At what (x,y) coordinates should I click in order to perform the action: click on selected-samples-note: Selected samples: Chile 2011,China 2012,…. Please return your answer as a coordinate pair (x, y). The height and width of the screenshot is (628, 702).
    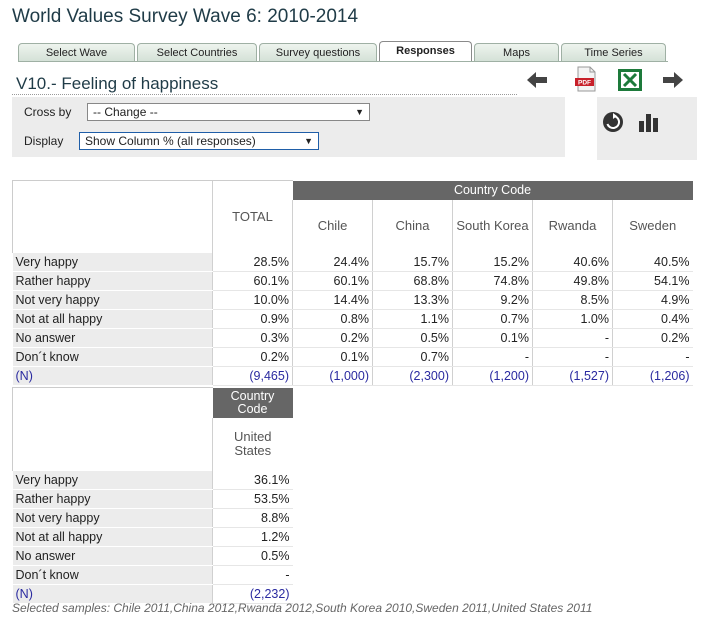
    Looking at the image, I should click on (302, 608).